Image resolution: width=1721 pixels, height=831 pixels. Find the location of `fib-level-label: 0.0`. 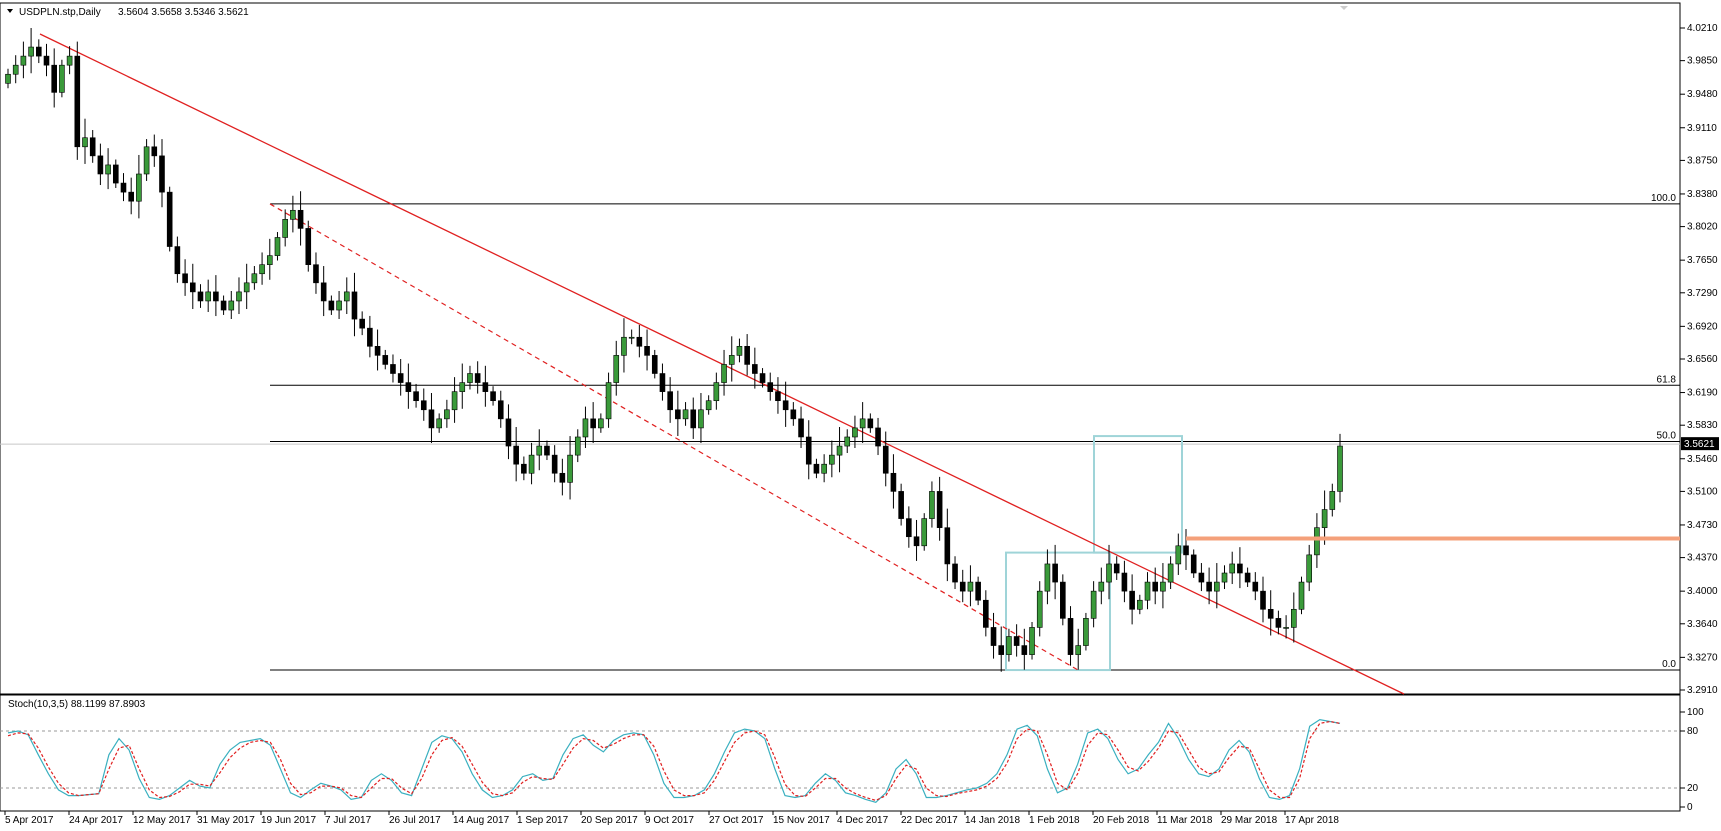

fib-level-label: 0.0 is located at coordinates (1669, 664).